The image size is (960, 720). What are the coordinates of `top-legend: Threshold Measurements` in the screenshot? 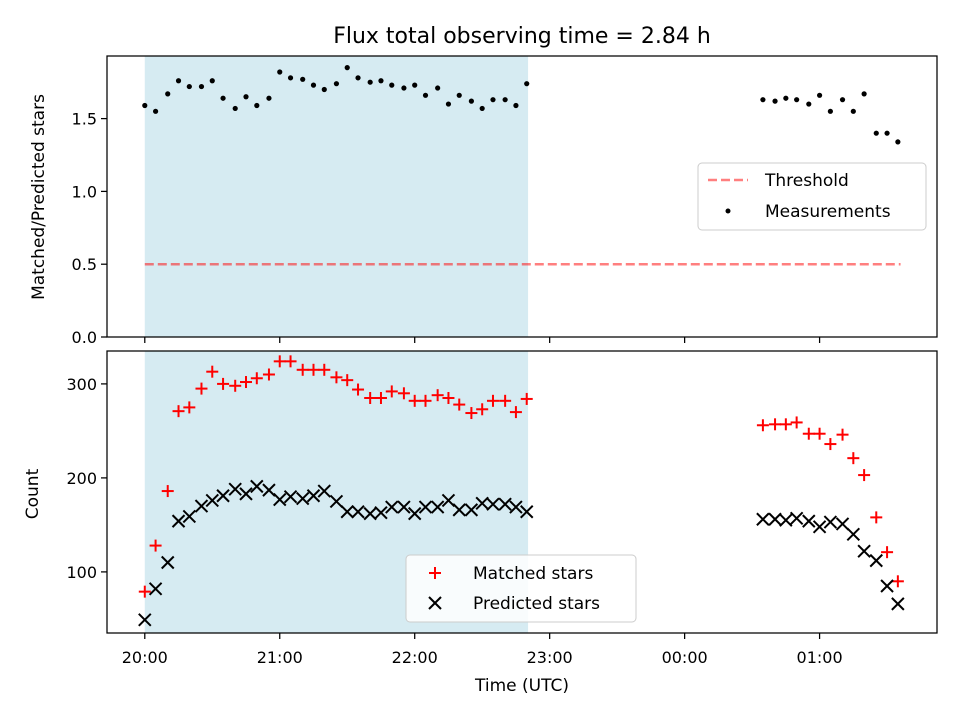 It's located at (812, 196).